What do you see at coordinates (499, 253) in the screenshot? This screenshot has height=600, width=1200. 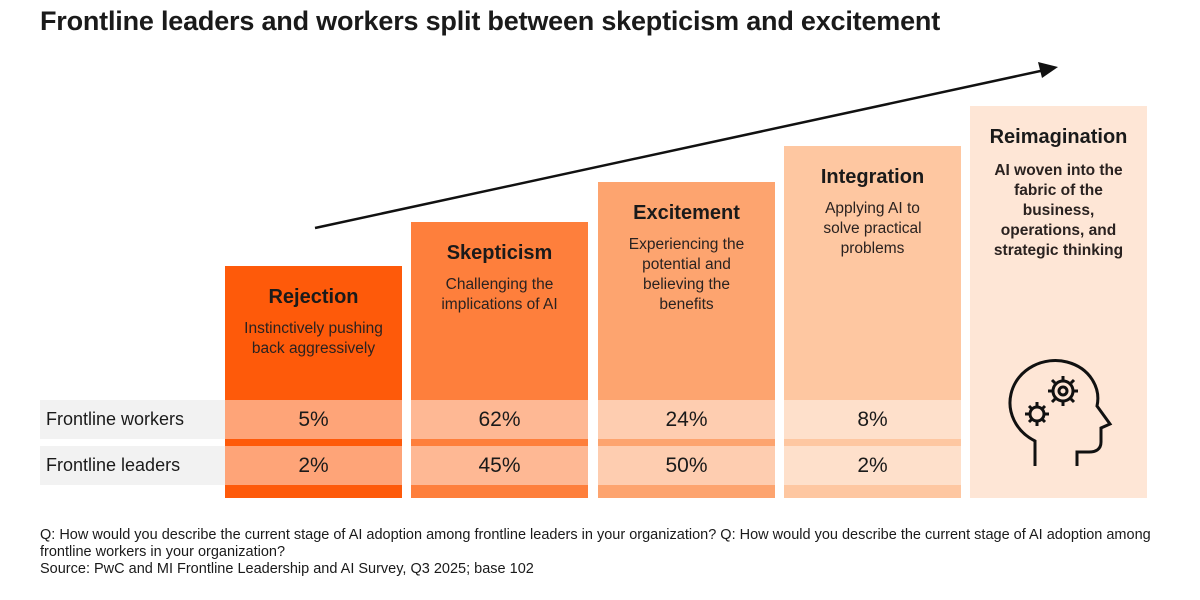 I see `stage-title: Skepticism` at bounding box center [499, 253].